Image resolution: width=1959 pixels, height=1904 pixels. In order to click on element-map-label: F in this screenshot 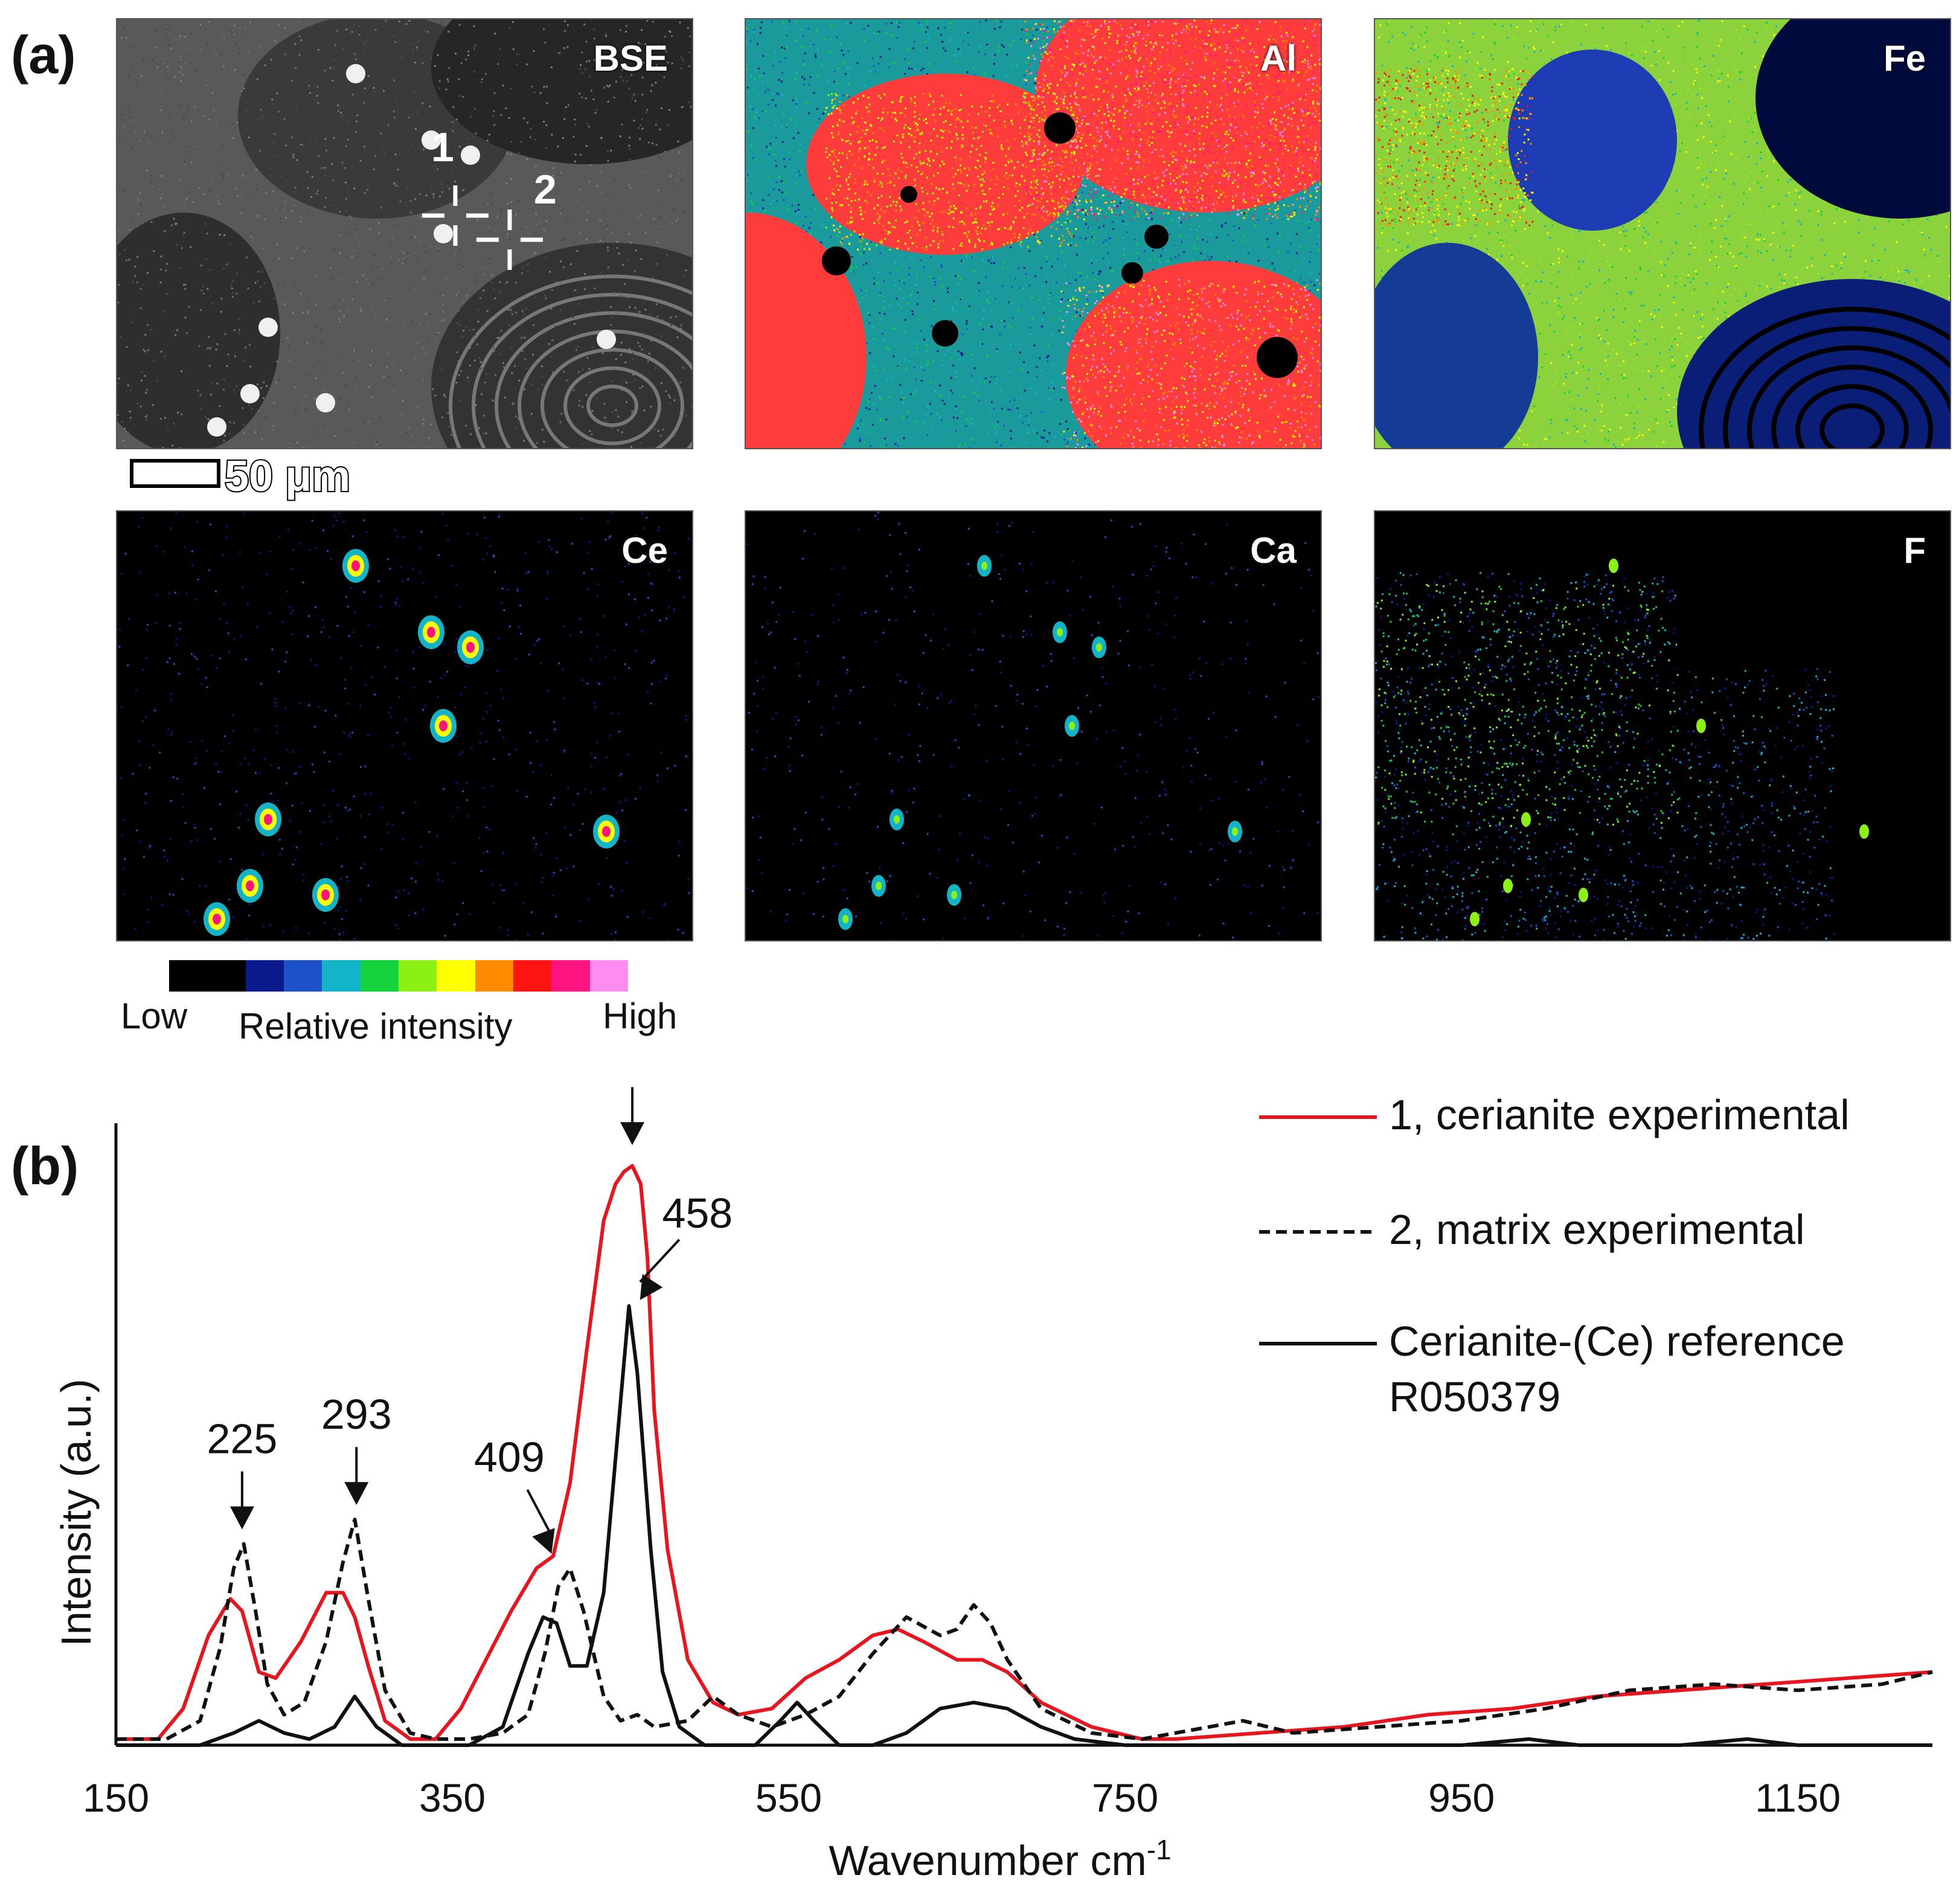, I will do `click(1914, 550)`.